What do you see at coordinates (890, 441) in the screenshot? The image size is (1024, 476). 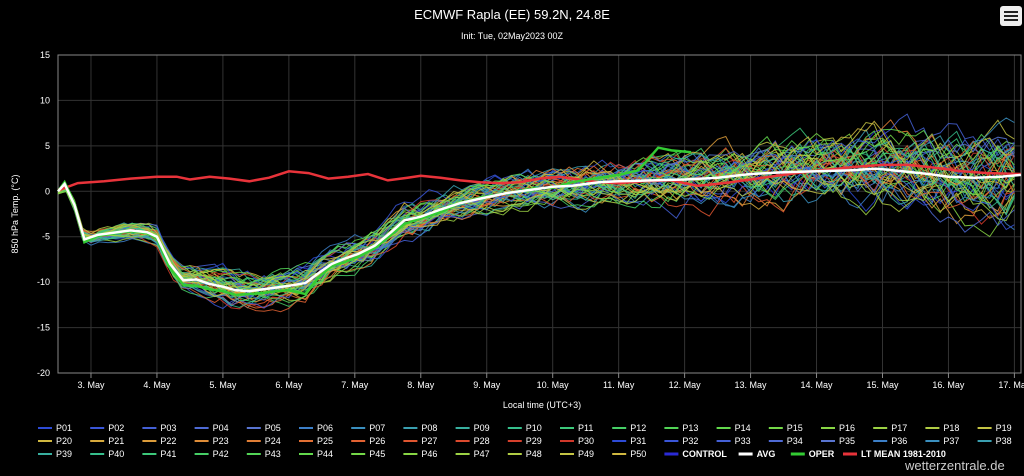 I see `legend-item: P36` at bounding box center [890, 441].